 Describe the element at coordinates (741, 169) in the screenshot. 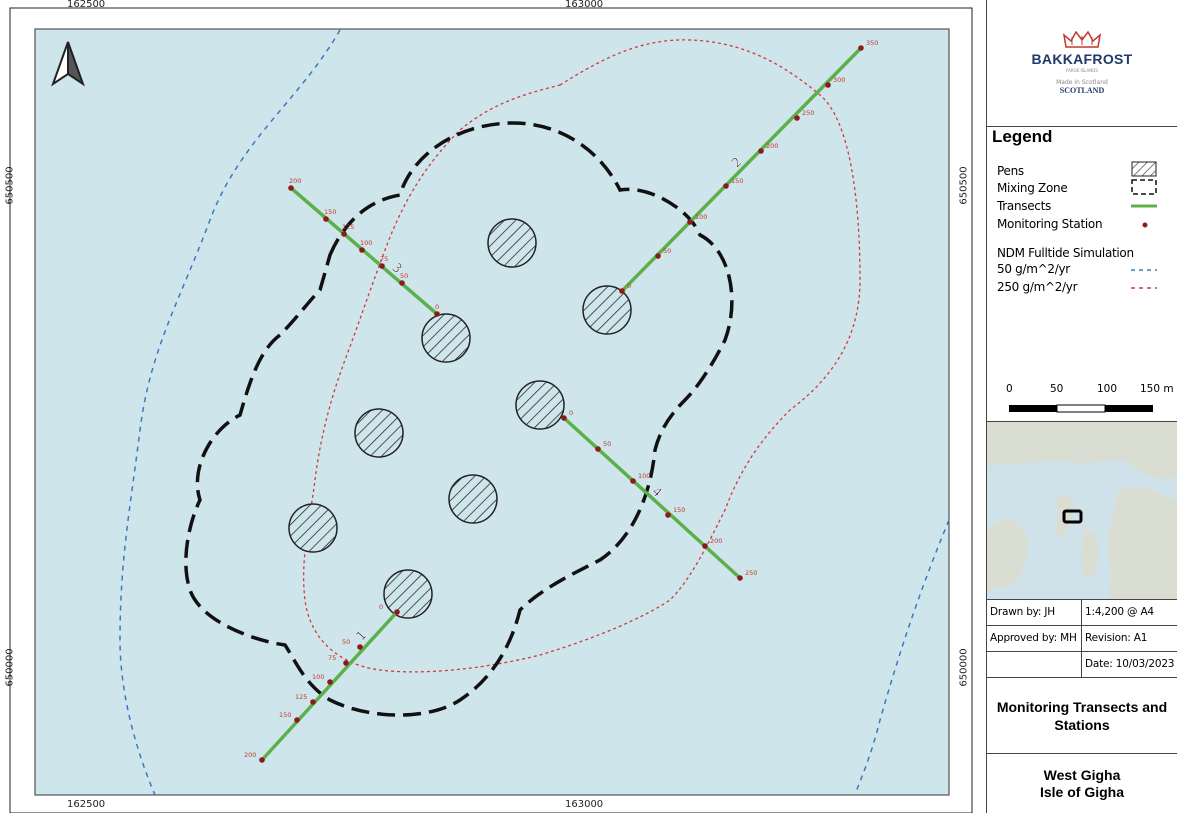

I see `transect-2-line` at that location.